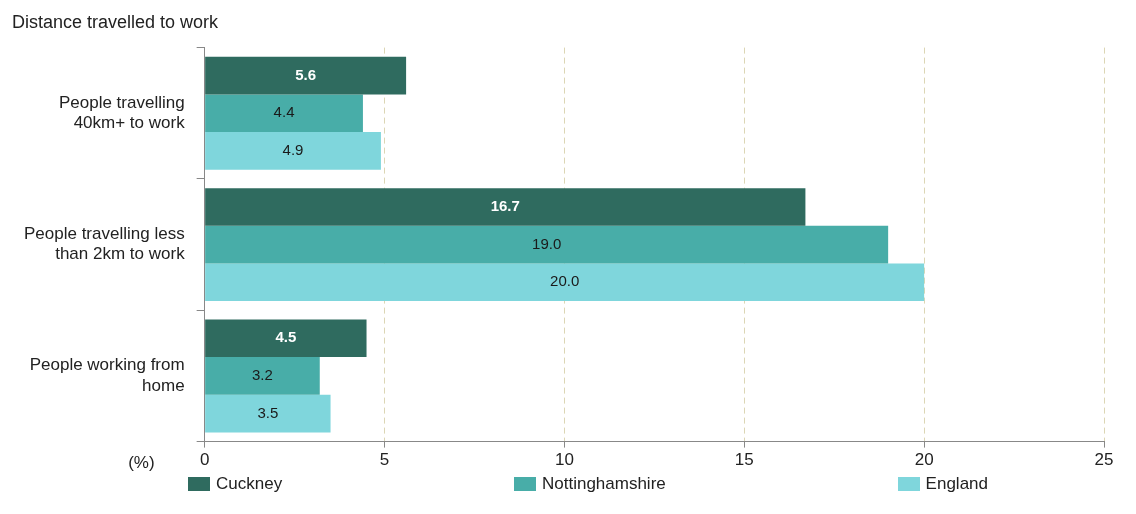 The image size is (1136, 514). Describe the element at coordinates (1104, 460) in the screenshot. I see `x-tick-label: 25` at that location.